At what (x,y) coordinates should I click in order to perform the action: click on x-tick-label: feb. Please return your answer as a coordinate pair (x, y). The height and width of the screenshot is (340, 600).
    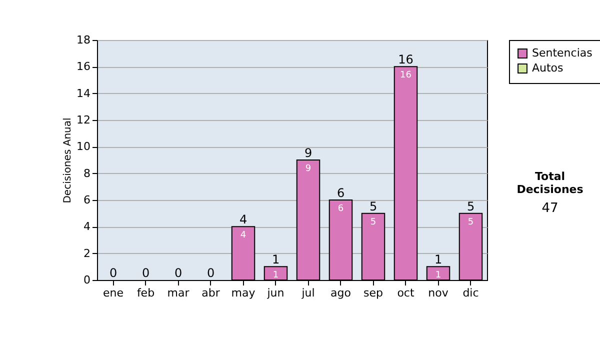
    Looking at the image, I should click on (145, 293).